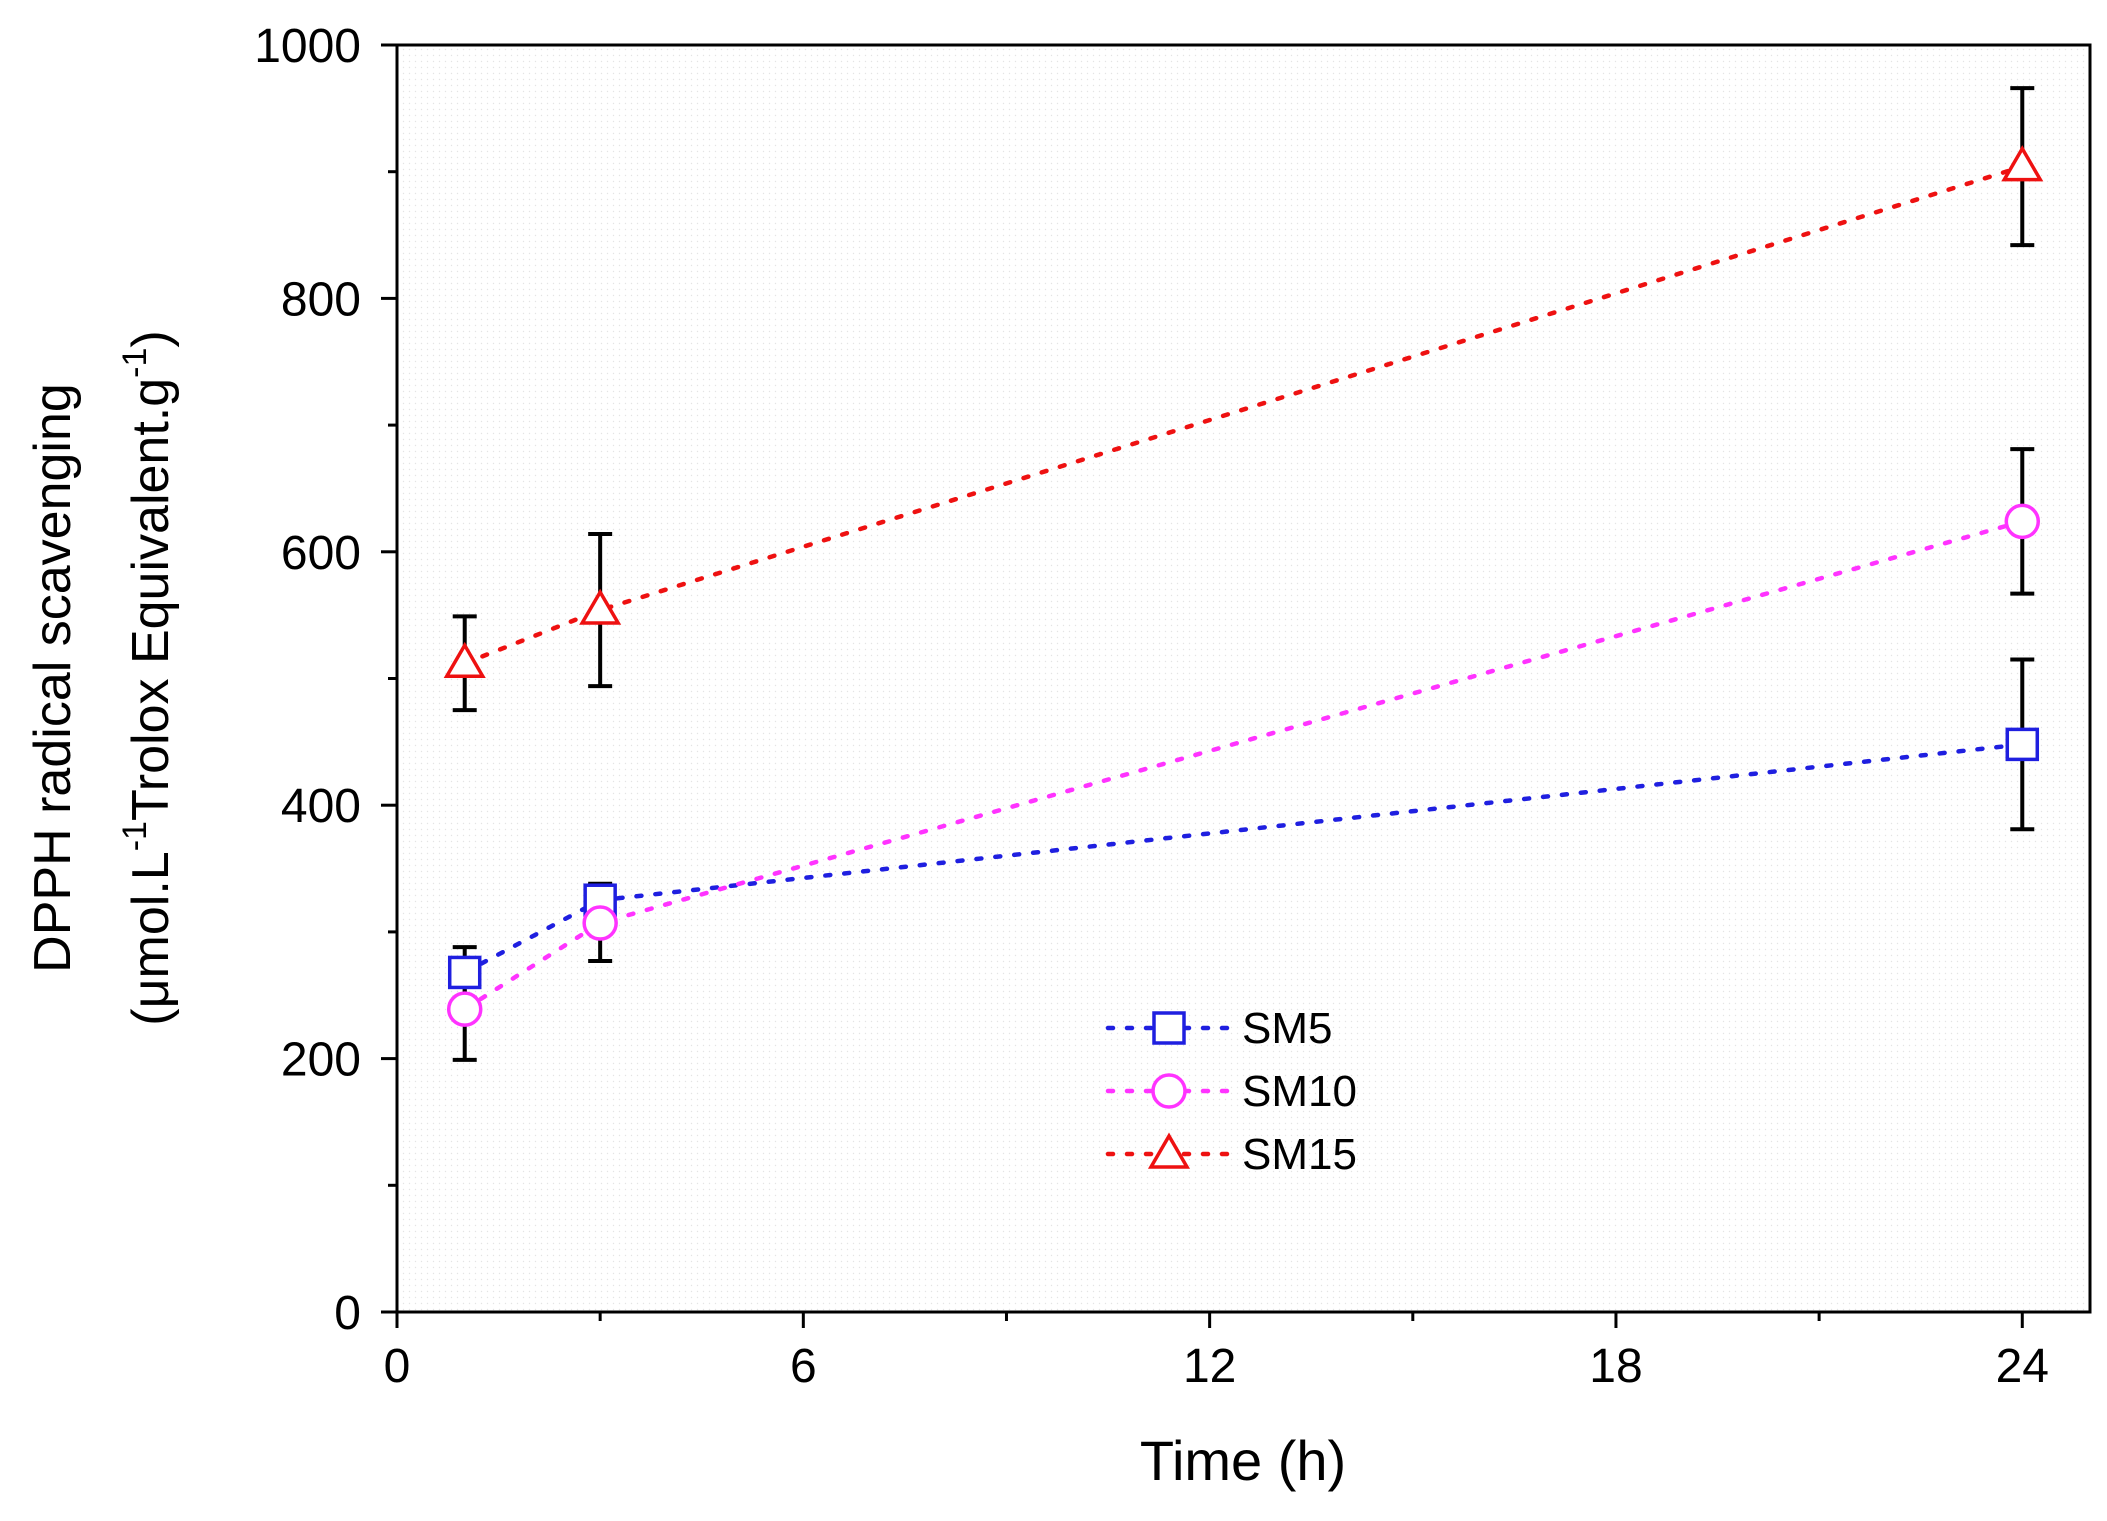 The width and height of the screenshot is (2107, 1521). Describe the element at coordinates (151, 338) in the screenshot. I see `y-label-close: )` at that location.